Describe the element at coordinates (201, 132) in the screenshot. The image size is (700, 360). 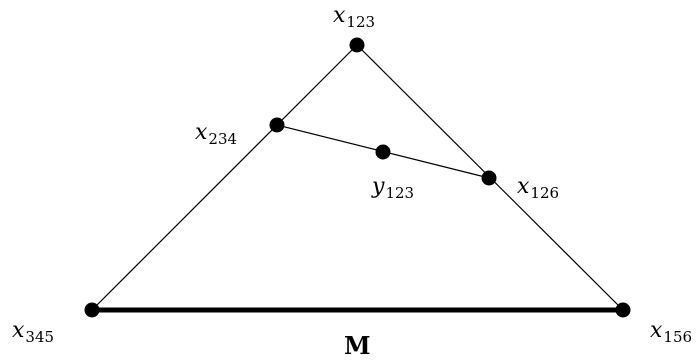
I see `label-x234-base: x` at that location.